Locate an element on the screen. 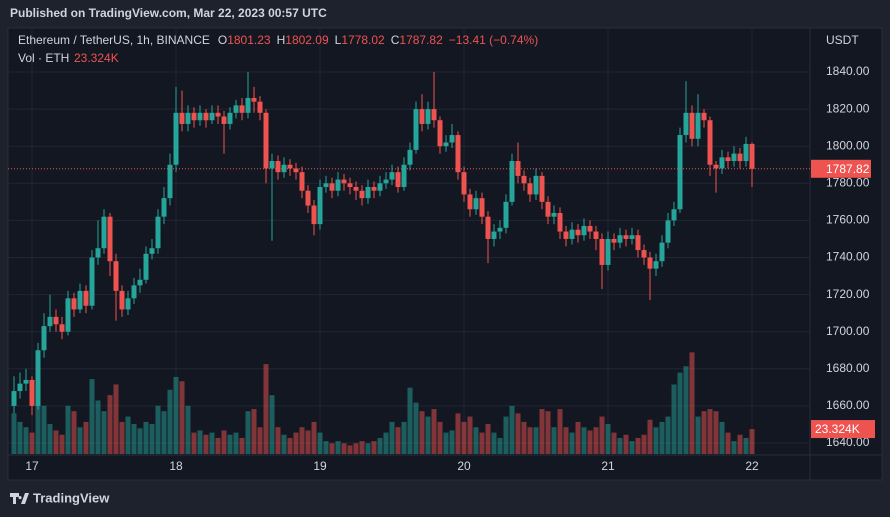 The width and height of the screenshot is (890, 517). y-tick-label: 1660.00 is located at coordinates (848, 405).